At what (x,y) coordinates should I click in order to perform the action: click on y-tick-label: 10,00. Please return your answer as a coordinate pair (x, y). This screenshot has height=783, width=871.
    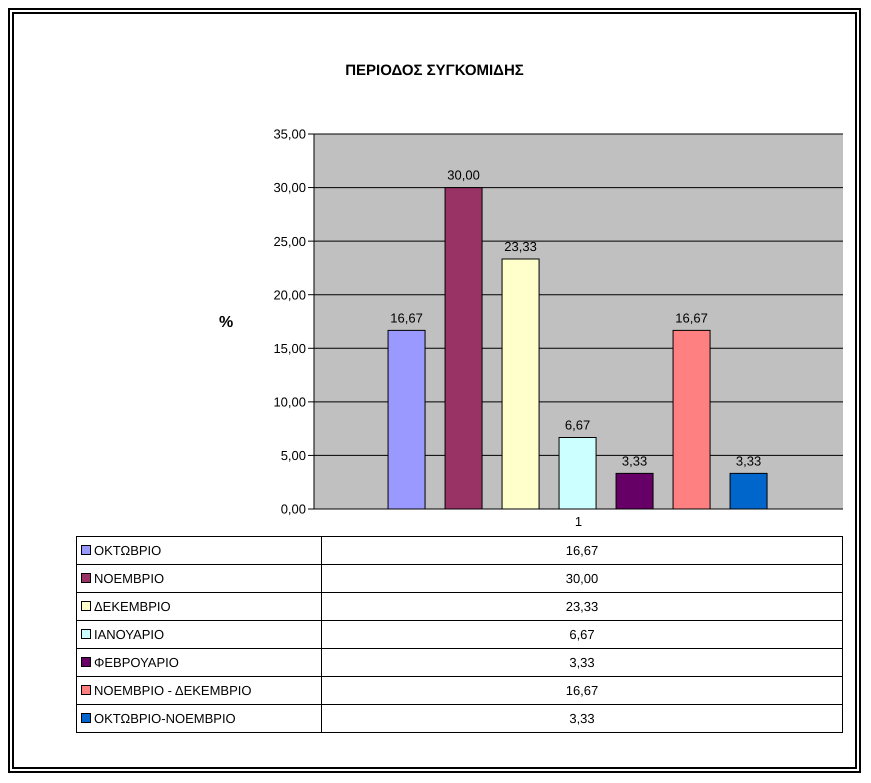
    Looking at the image, I should click on (289, 402).